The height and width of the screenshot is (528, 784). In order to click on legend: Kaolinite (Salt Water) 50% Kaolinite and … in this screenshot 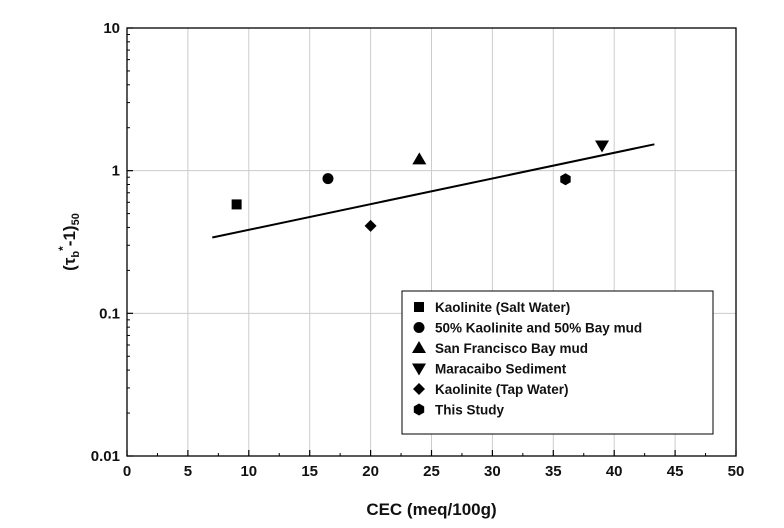, I will do `click(557, 362)`.